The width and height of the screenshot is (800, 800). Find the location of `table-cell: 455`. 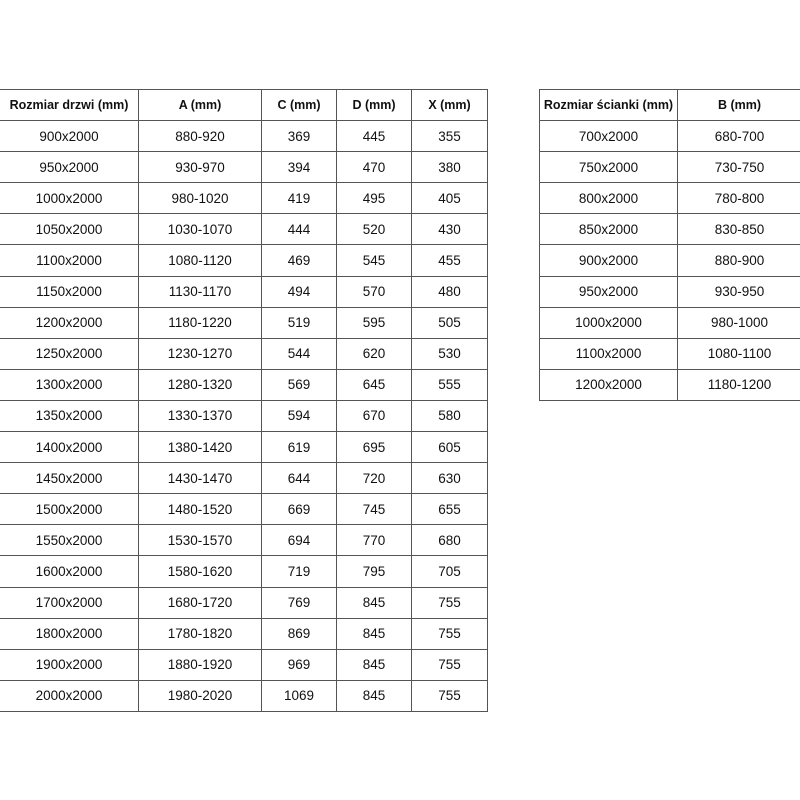

table-cell: 455 is located at coordinates (449, 260).